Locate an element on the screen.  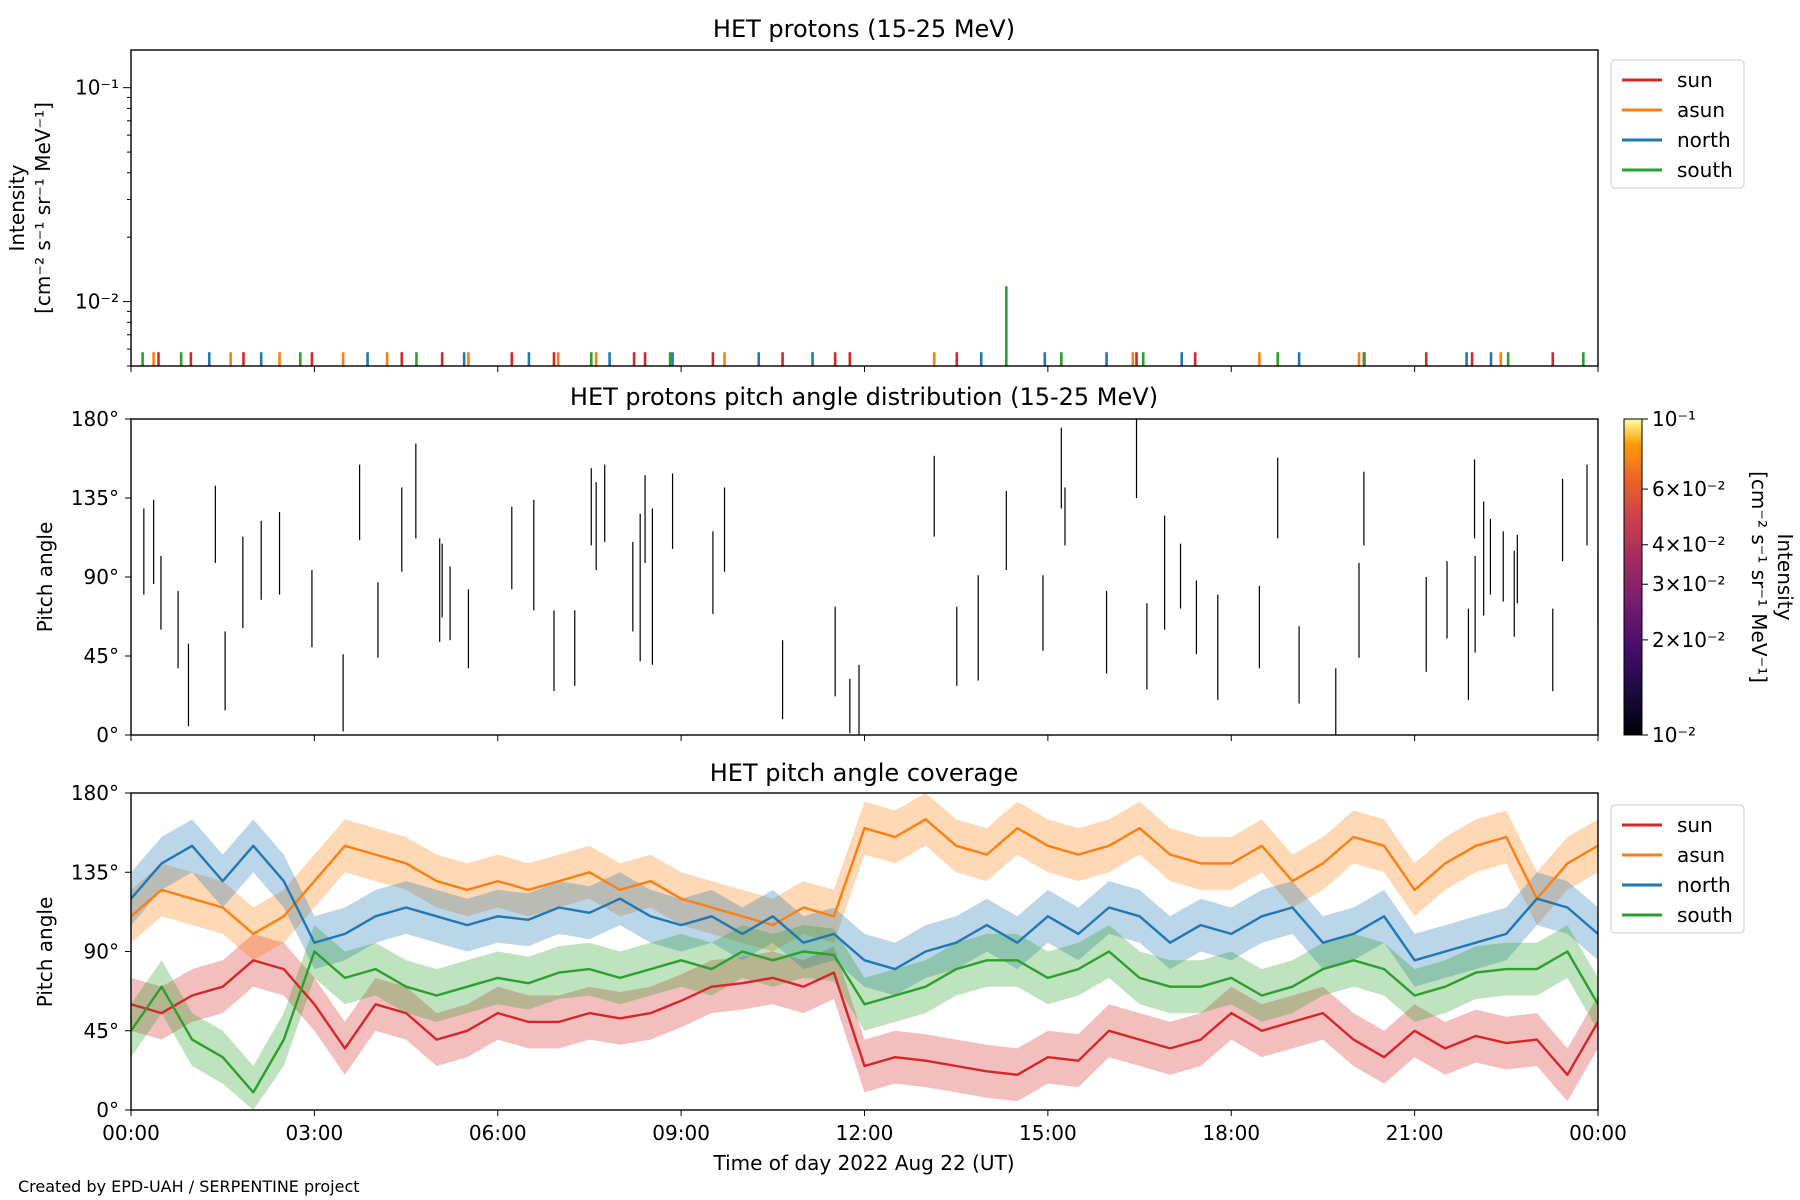
colorbar-tick-label: 4×10⁻² is located at coordinates (1689, 545).